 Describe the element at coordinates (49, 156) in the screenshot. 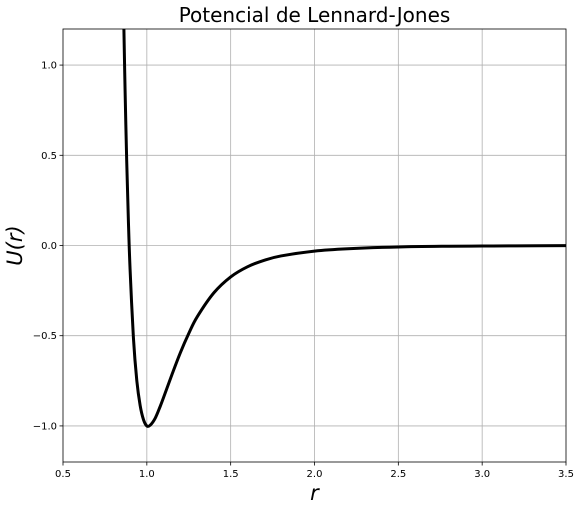

I see `y-tick-label: 0.5` at that location.